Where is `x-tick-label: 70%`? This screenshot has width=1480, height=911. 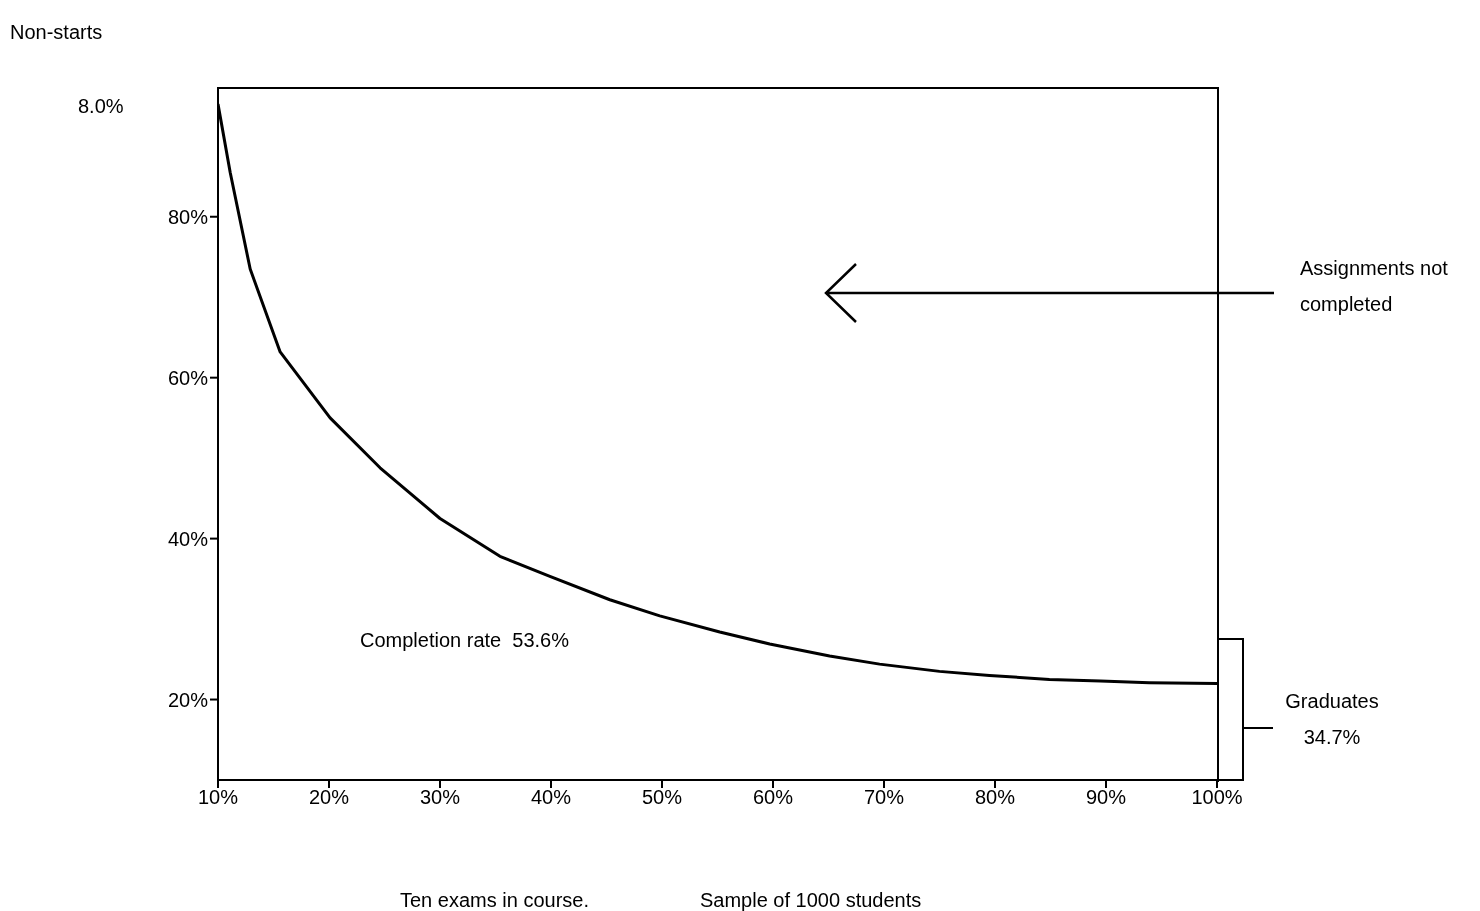 x-tick-label: 70% is located at coordinates (884, 797).